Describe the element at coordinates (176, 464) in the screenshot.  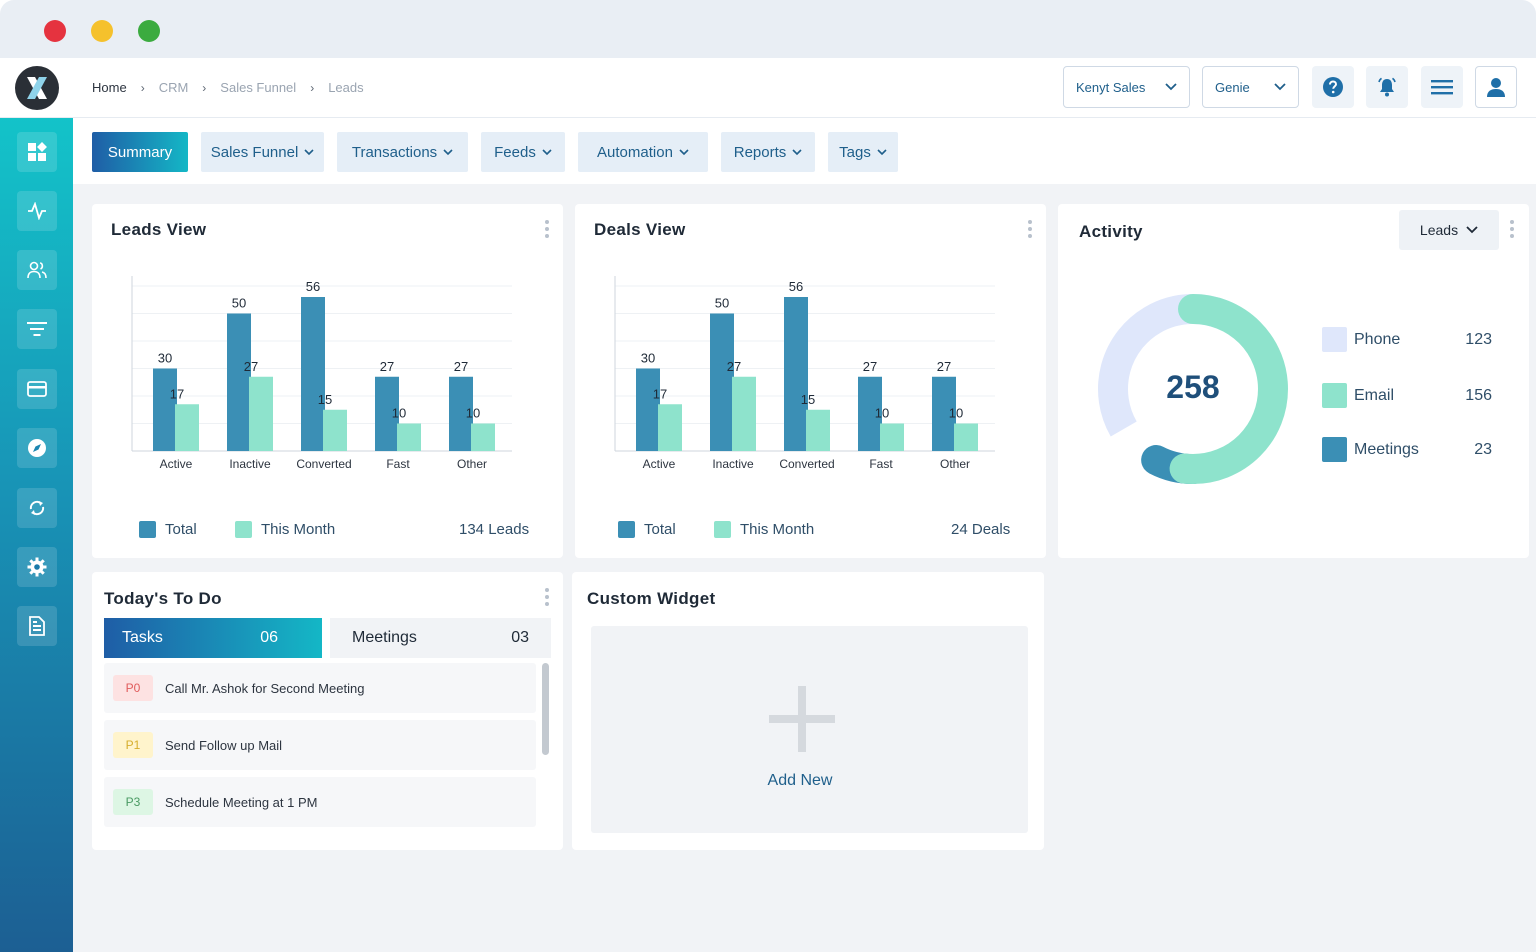
I see `x-tick-label: Active` at that location.